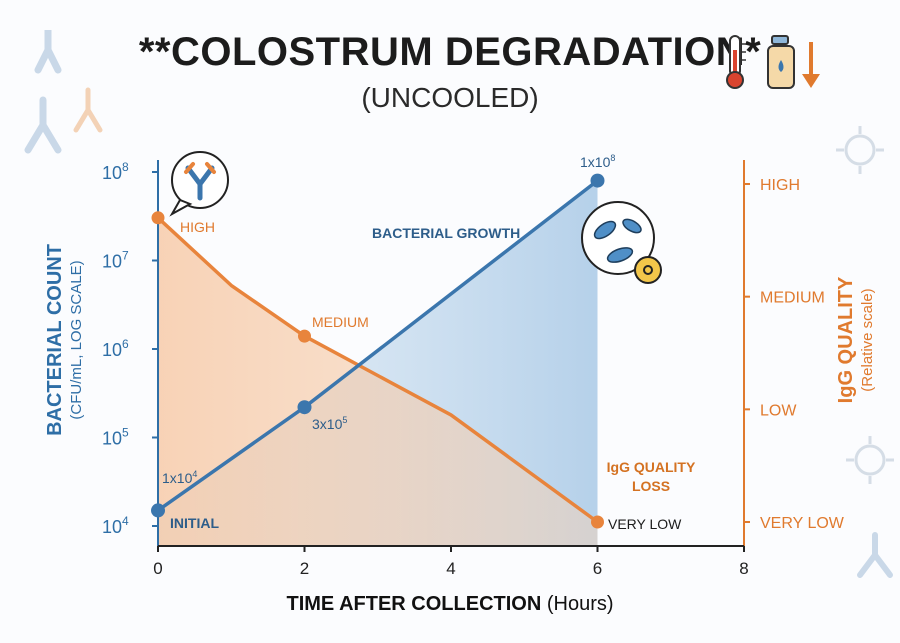  I want to click on x-tick-label-0: 0, so click(157, 568).